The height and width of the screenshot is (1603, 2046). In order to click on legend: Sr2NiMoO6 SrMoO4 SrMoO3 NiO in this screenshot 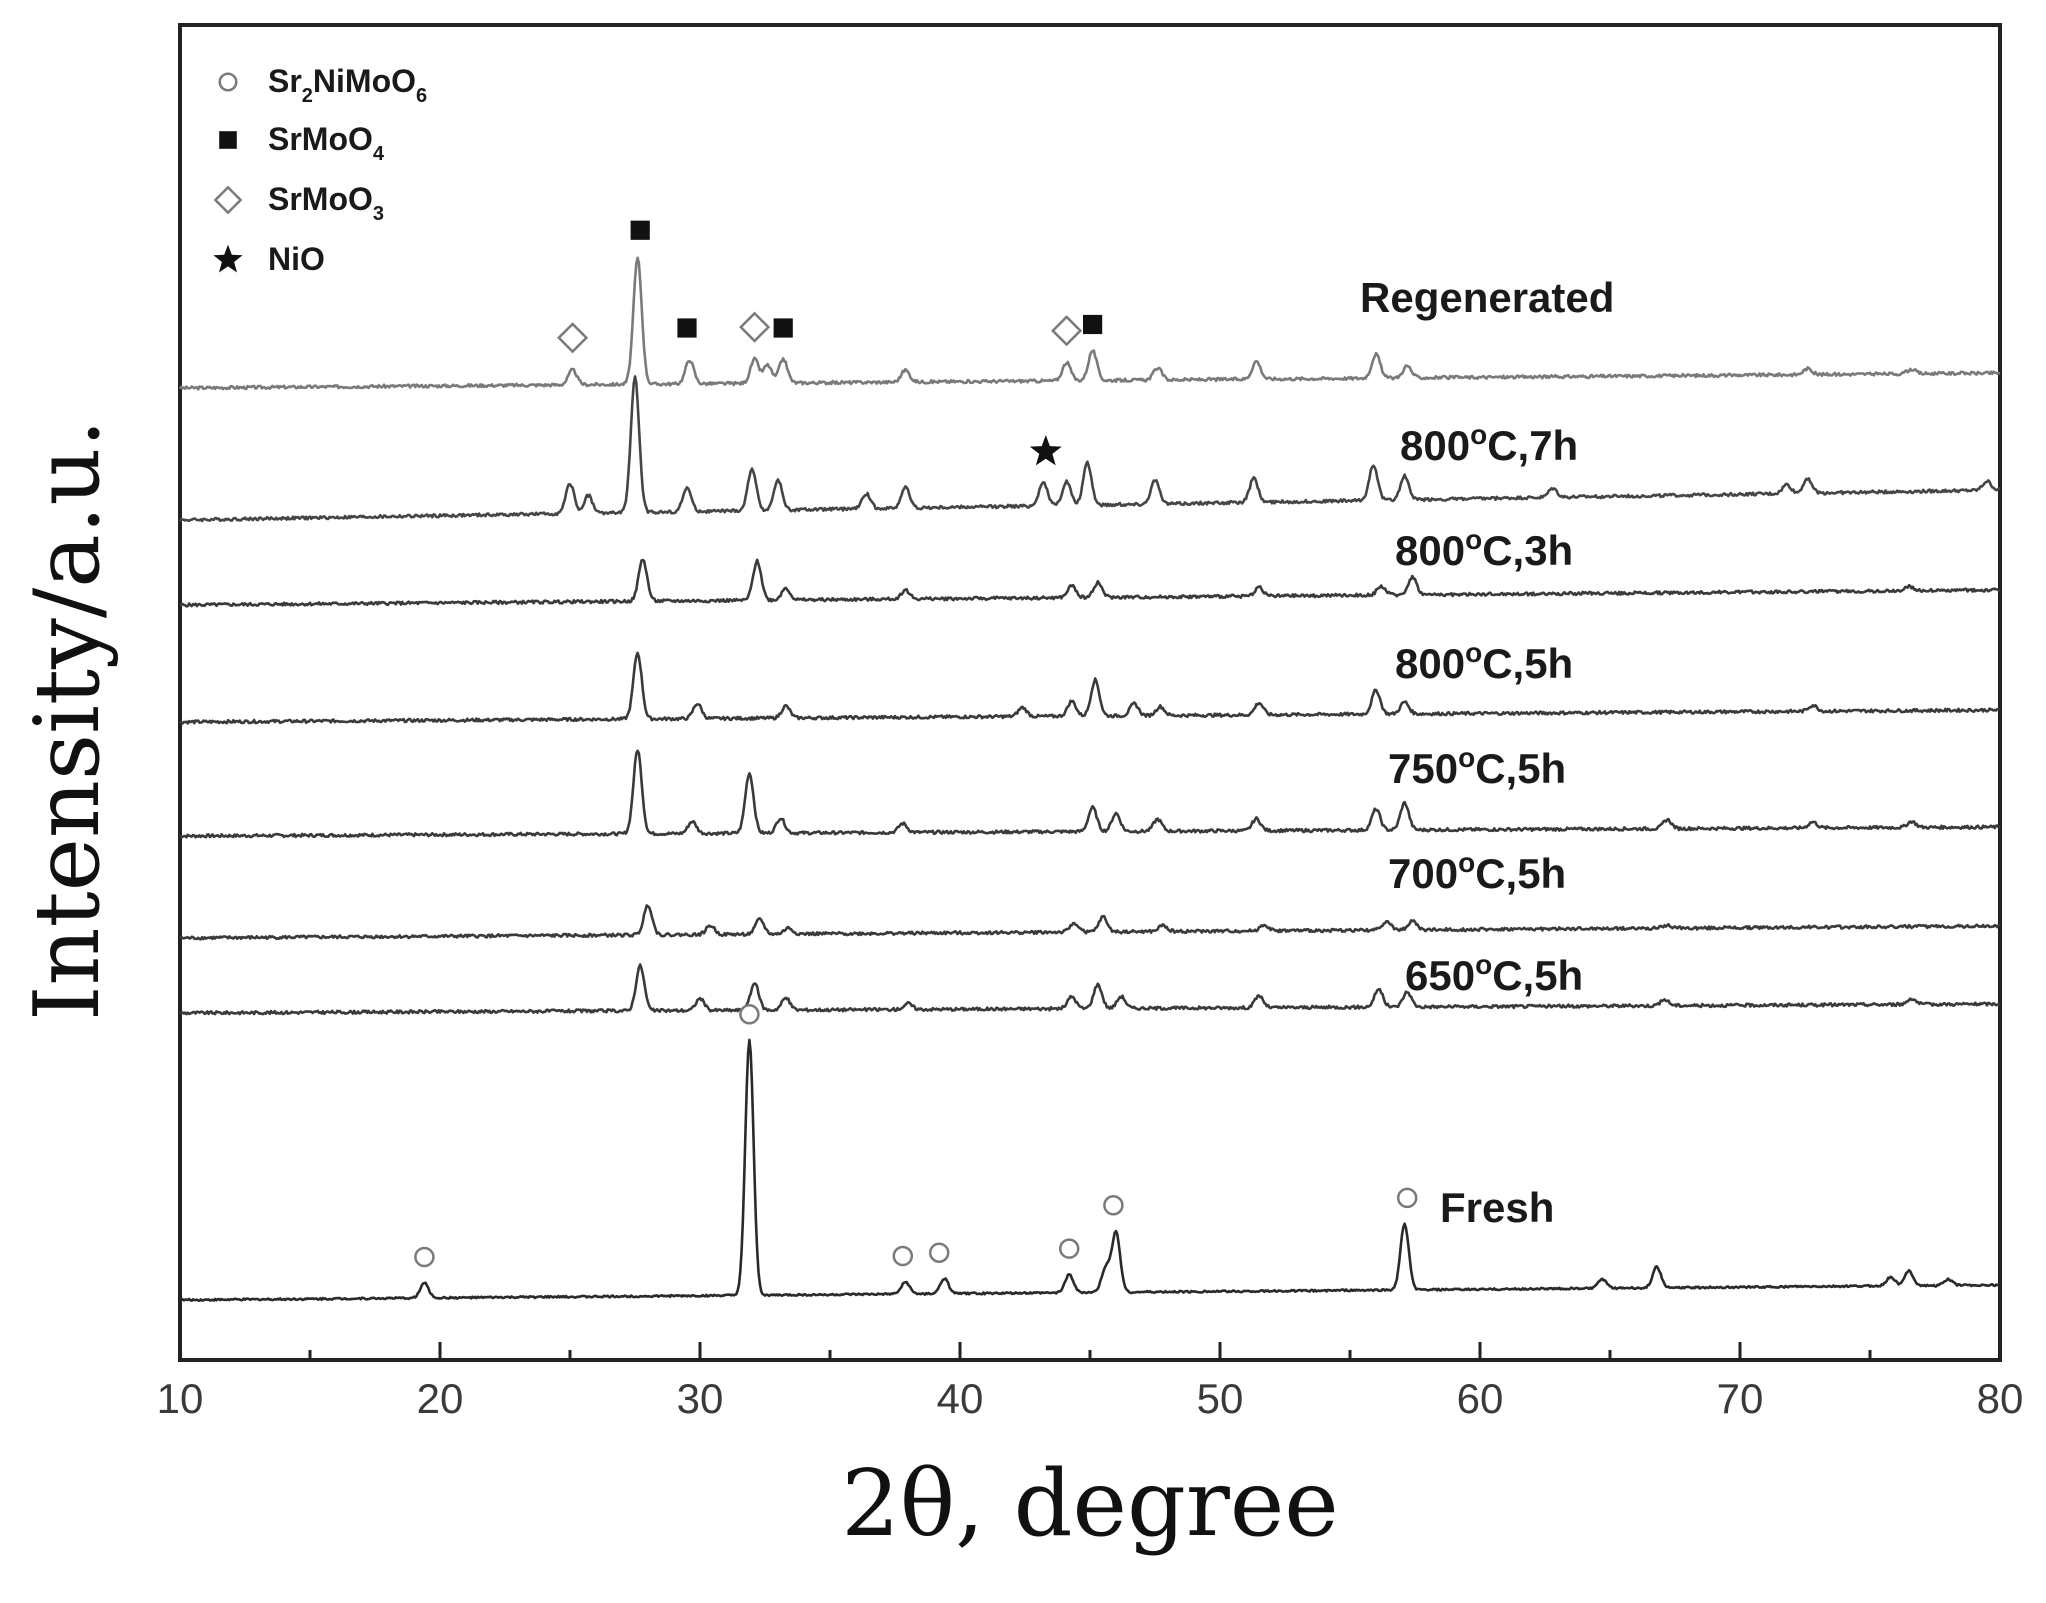, I will do `click(320, 170)`.